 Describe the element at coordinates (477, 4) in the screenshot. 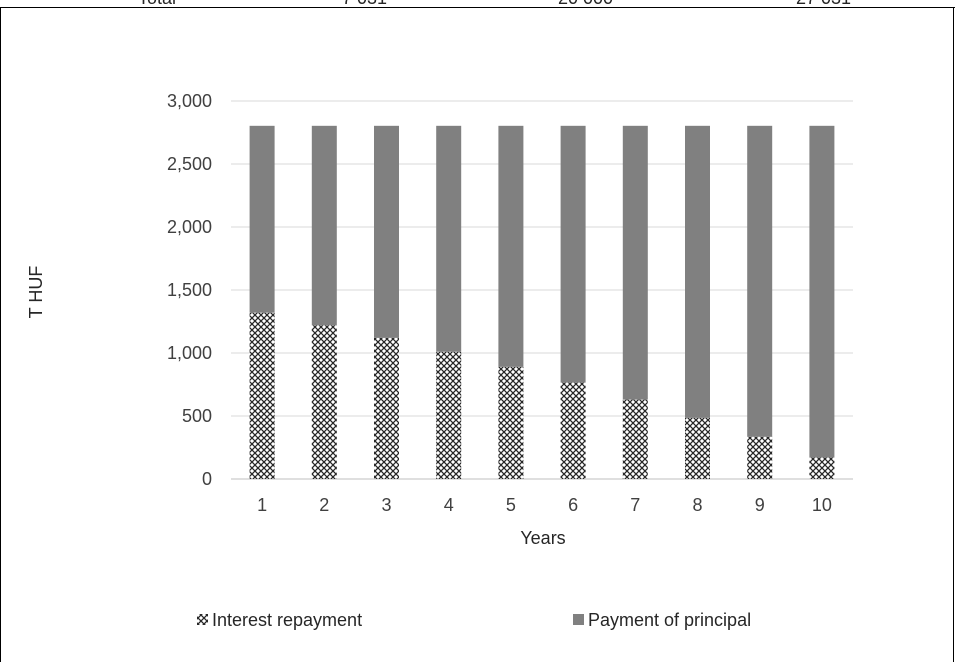

I see `top-table-row: Total 7 031 20 000 27 031` at that location.